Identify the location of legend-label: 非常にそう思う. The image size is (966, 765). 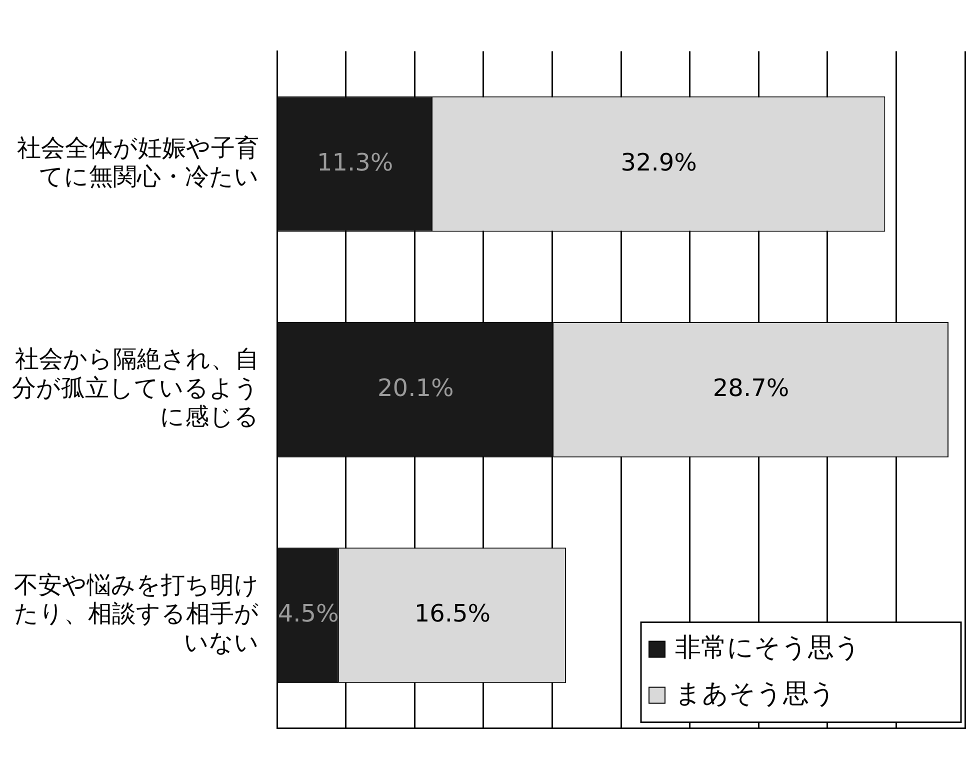
(768, 647).